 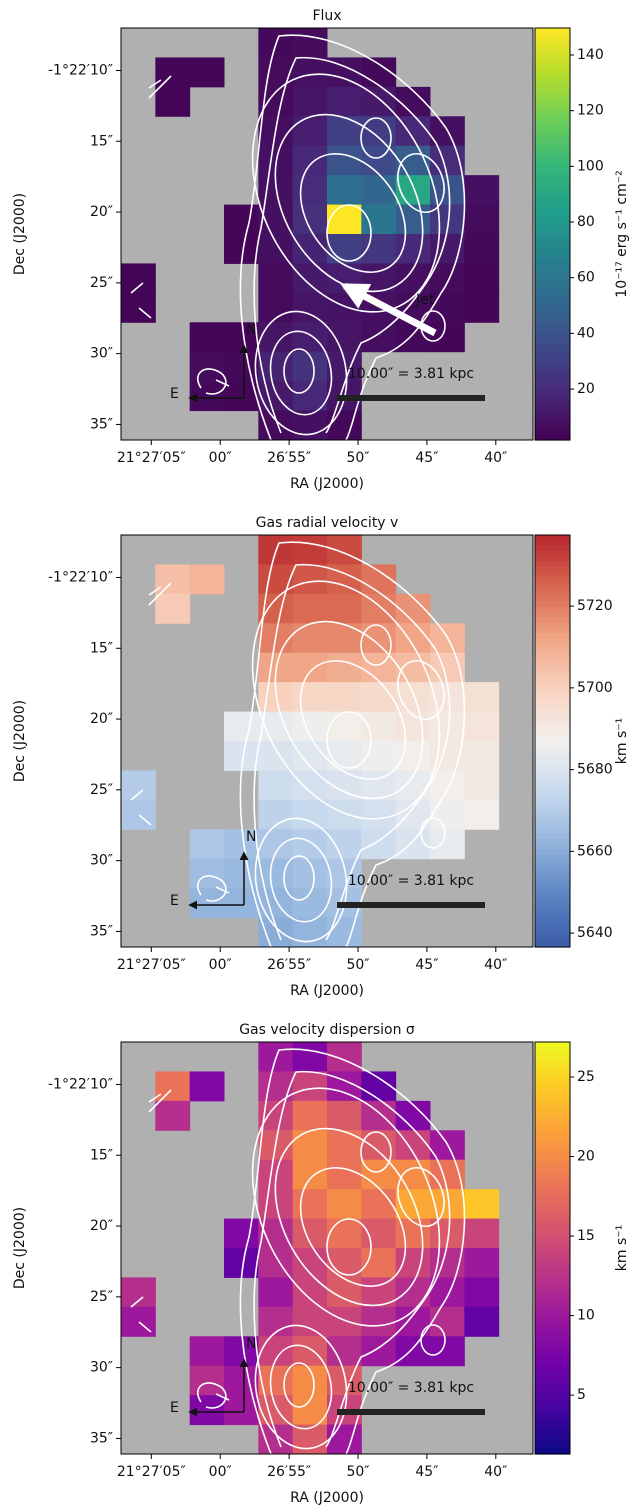 I want to click on panel-title: Gas radial velocity v, so click(x=327, y=523).